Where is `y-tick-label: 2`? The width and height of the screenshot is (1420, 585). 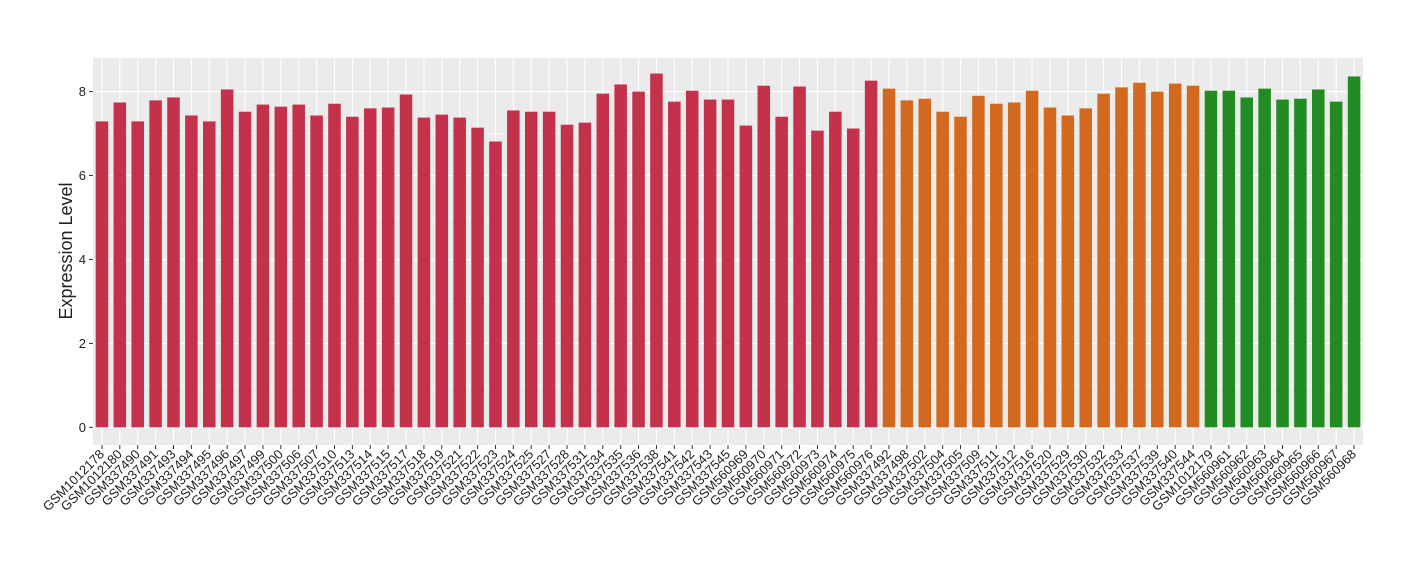
y-tick-label: 2 is located at coordinates (82, 343).